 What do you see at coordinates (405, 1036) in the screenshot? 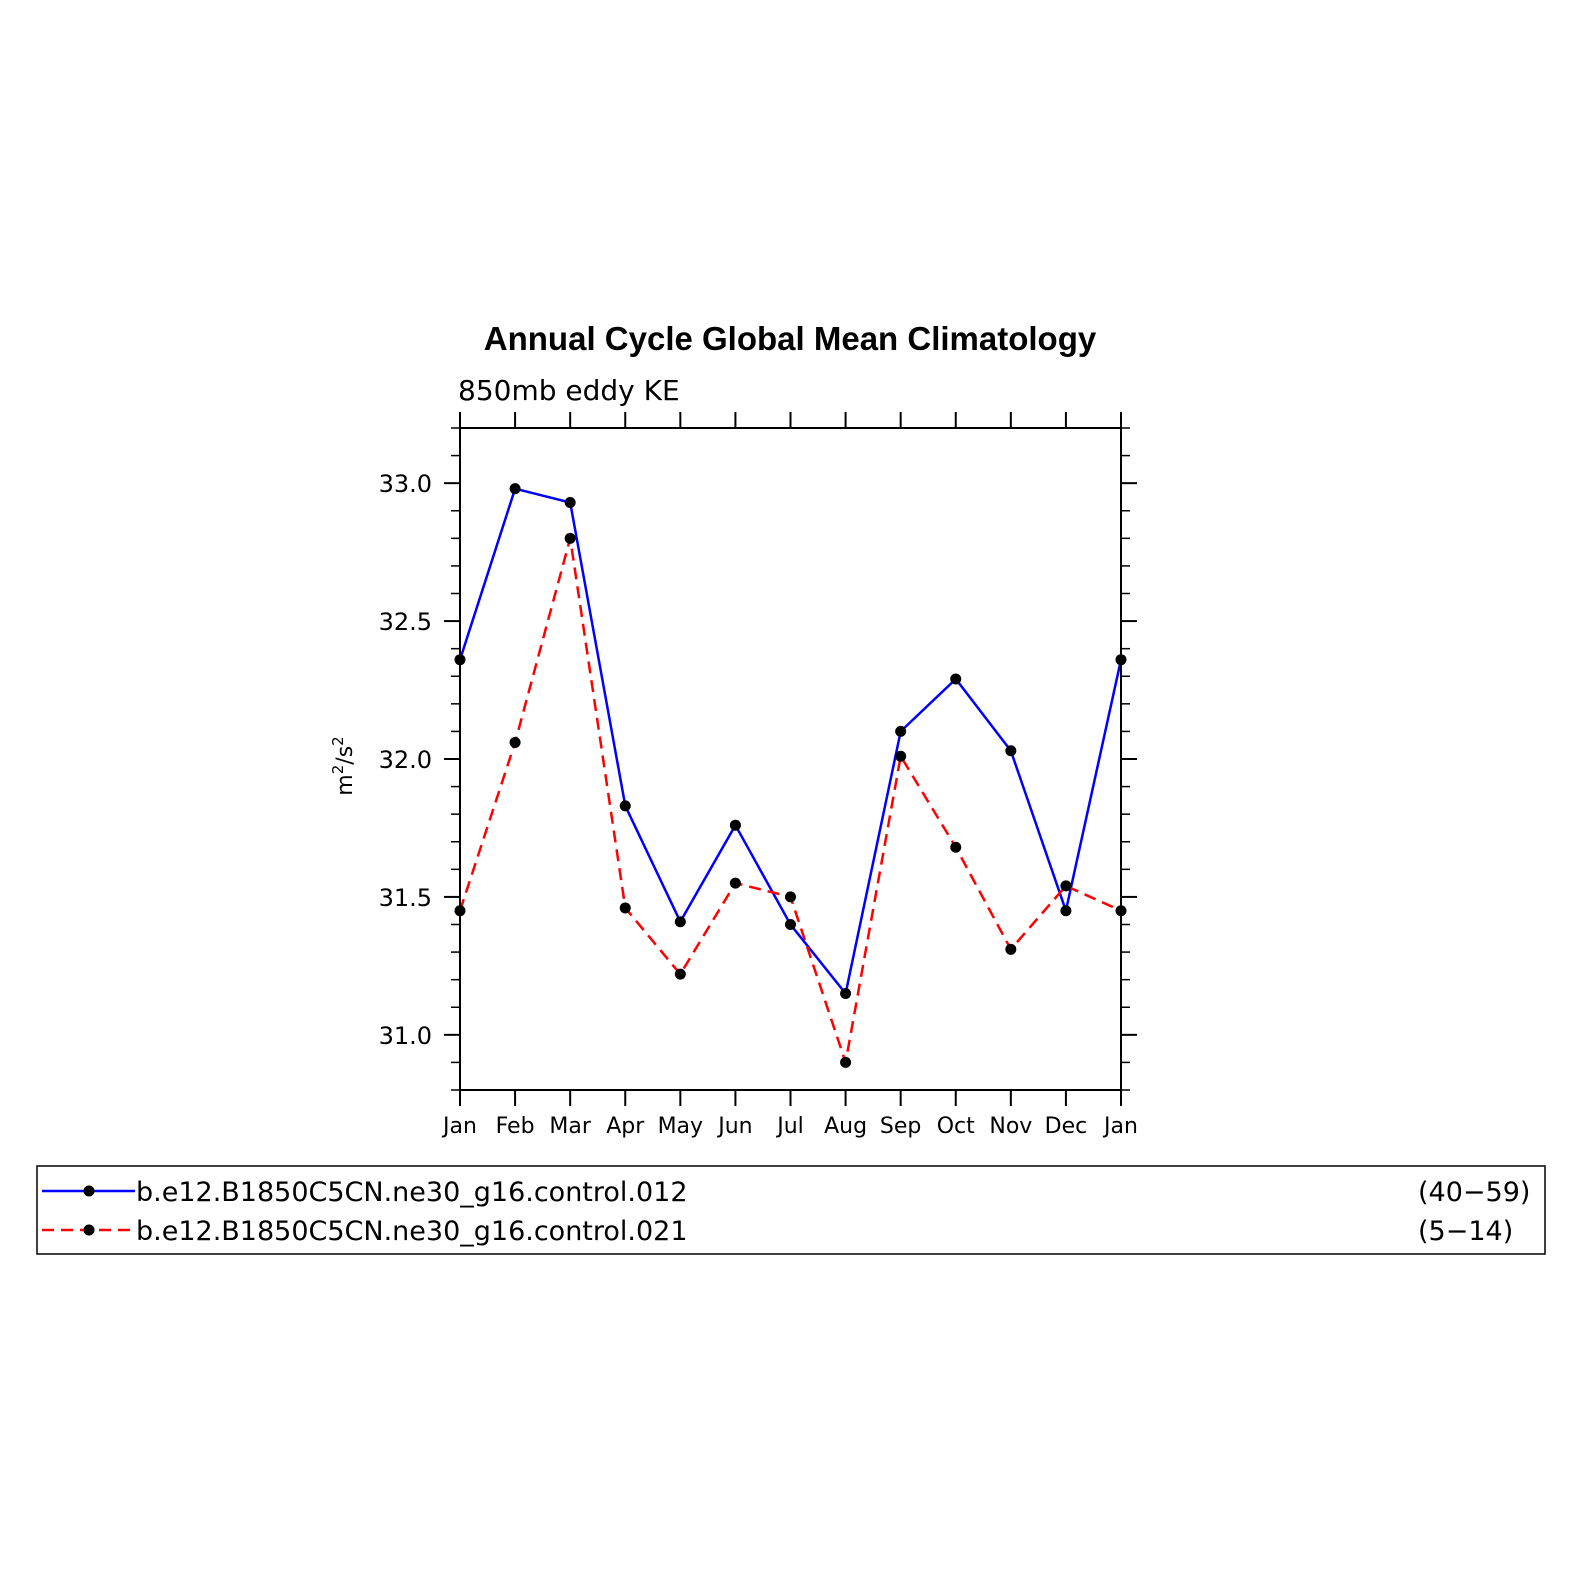
I see `y-tick-label: 31.0` at bounding box center [405, 1036].